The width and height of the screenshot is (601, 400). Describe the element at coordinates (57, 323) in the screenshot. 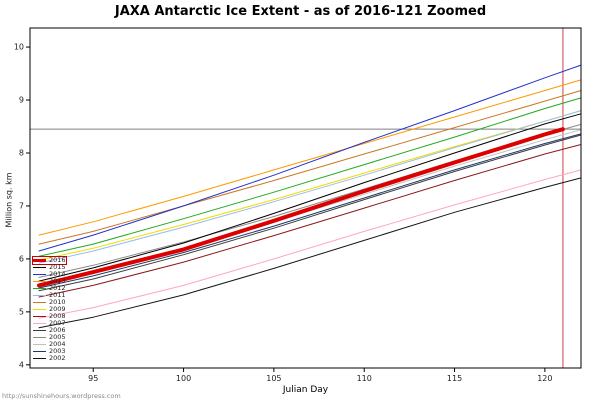

I see `legend-label-2007: 2007` at that location.